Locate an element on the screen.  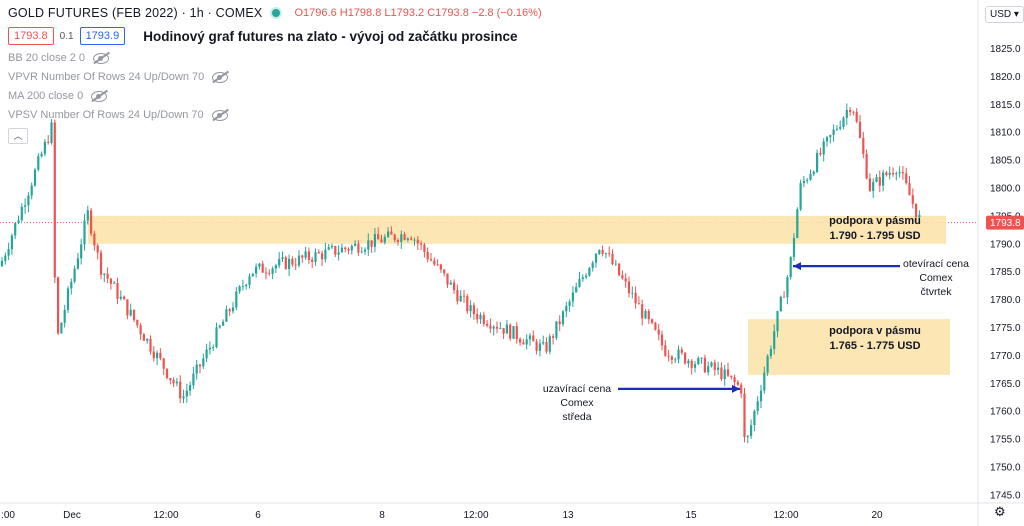
indicator-vpsv: VPSV Number Of Rows 24 Up/Down 70 is located at coordinates (118, 115).